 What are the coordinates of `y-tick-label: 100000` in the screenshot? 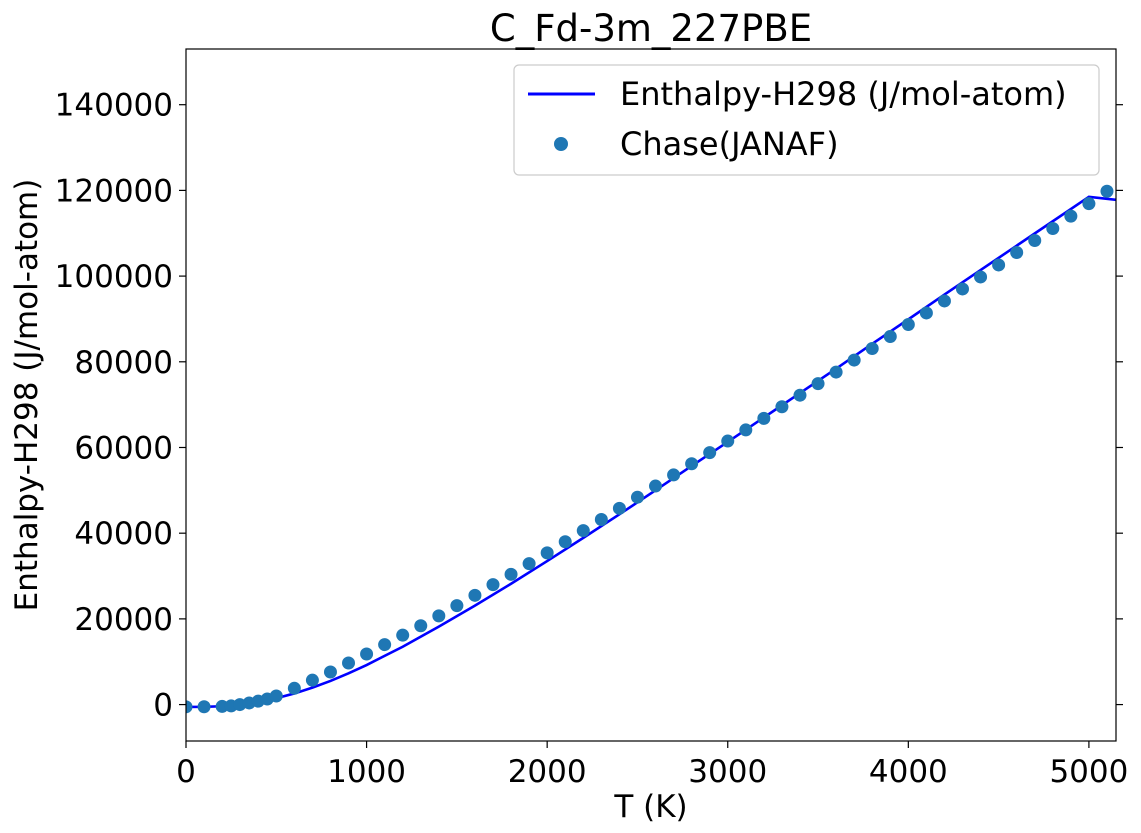 It's located at (114, 277).